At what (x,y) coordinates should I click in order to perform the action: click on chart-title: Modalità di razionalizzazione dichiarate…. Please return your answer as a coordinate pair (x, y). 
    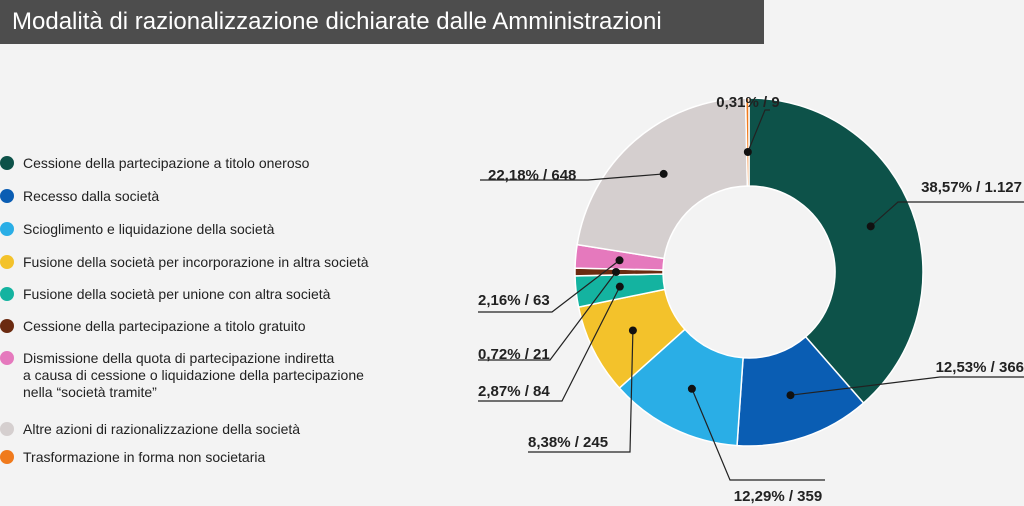
    Looking at the image, I should click on (382, 22).